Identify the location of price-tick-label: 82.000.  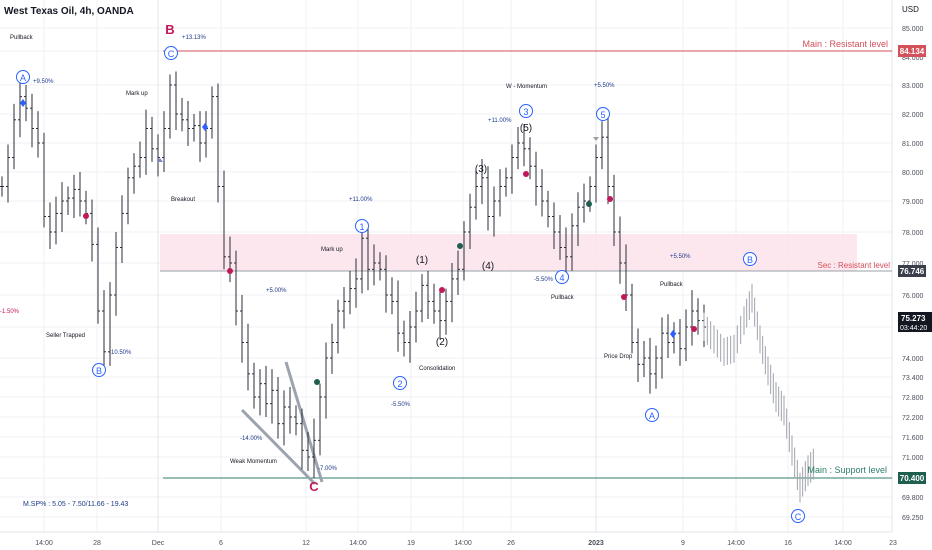
(913, 115).